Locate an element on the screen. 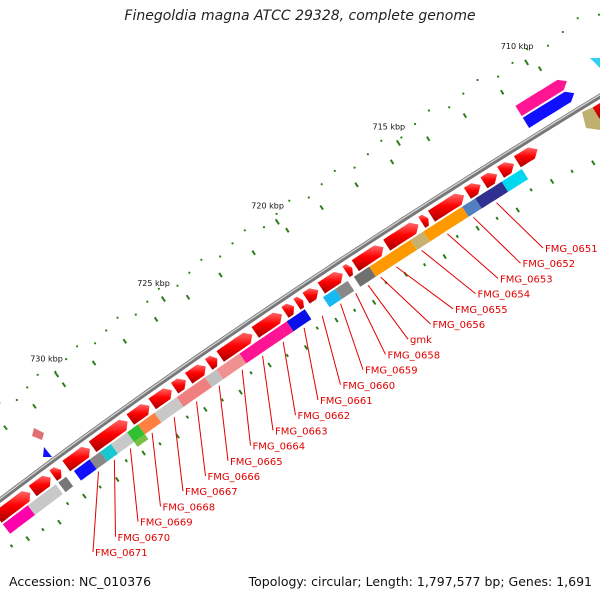  gene-label: FMG_0656 is located at coordinates (459, 325).